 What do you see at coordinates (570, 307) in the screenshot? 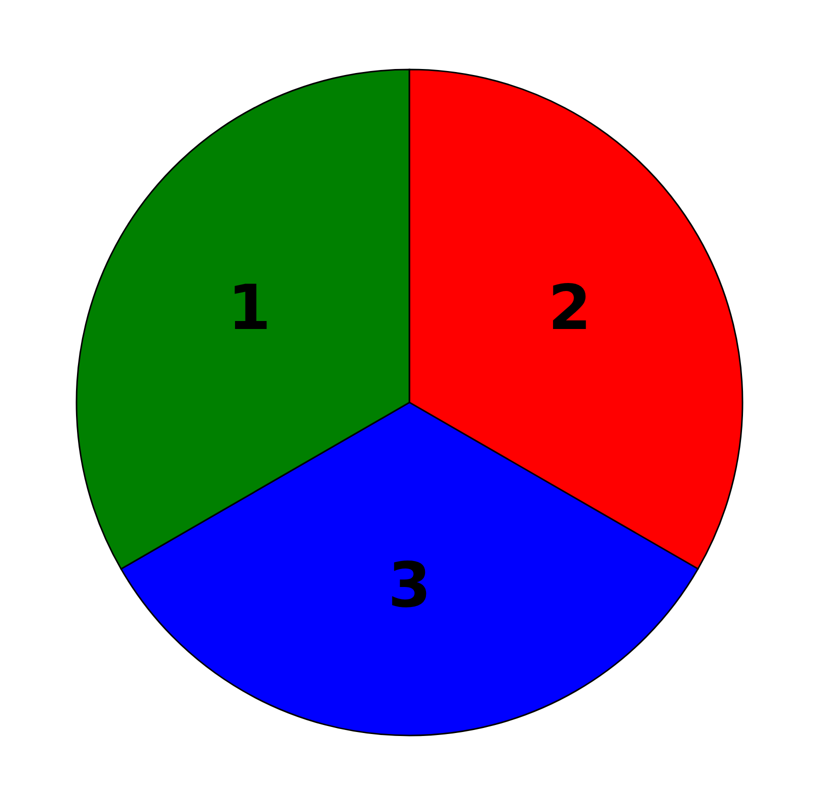
I see `slice-label: 2` at bounding box center [570, 307].